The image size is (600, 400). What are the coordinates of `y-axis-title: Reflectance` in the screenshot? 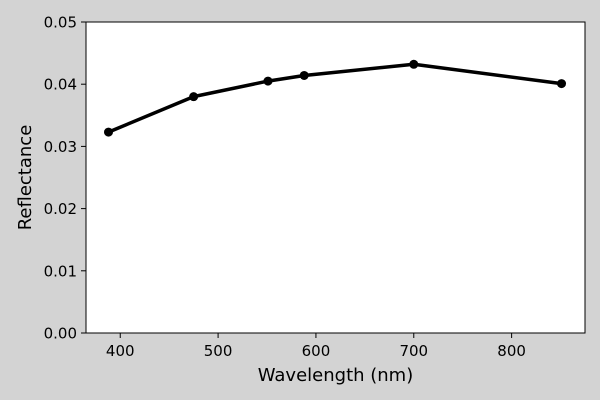 It's located at (25, 178).